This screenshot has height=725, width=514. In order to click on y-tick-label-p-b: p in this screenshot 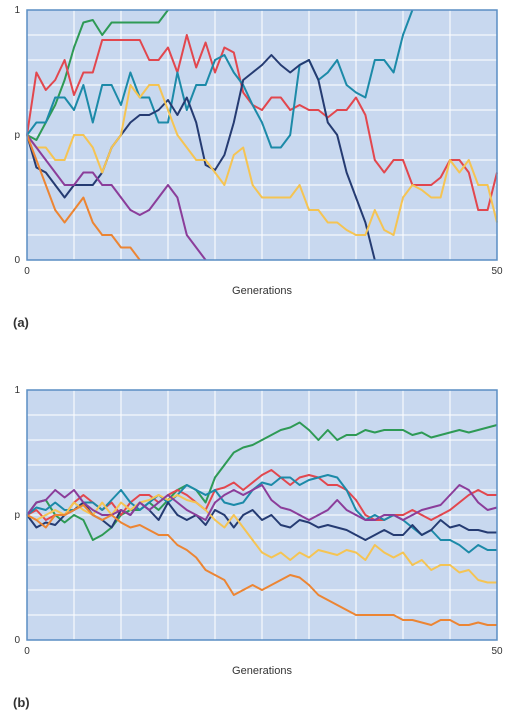, I will do `click(17, 515)`.